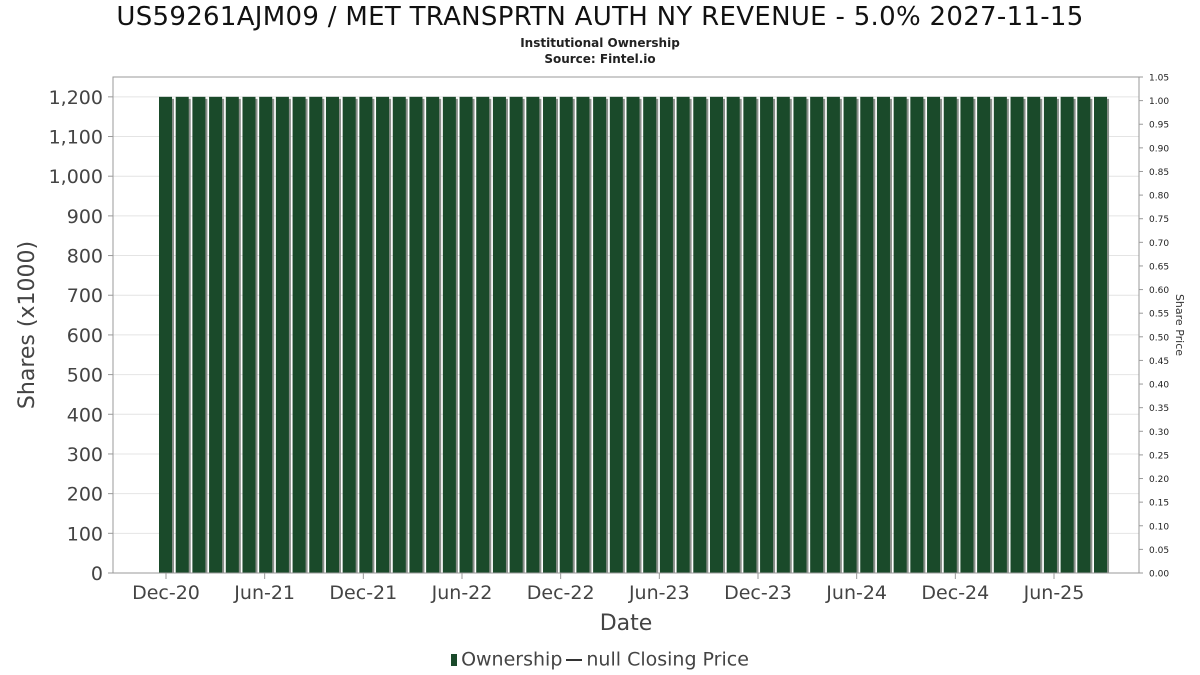  Describe the element at coordinates (85, 217) in the screenshot. I see `y-tick-label: 900` at that location.